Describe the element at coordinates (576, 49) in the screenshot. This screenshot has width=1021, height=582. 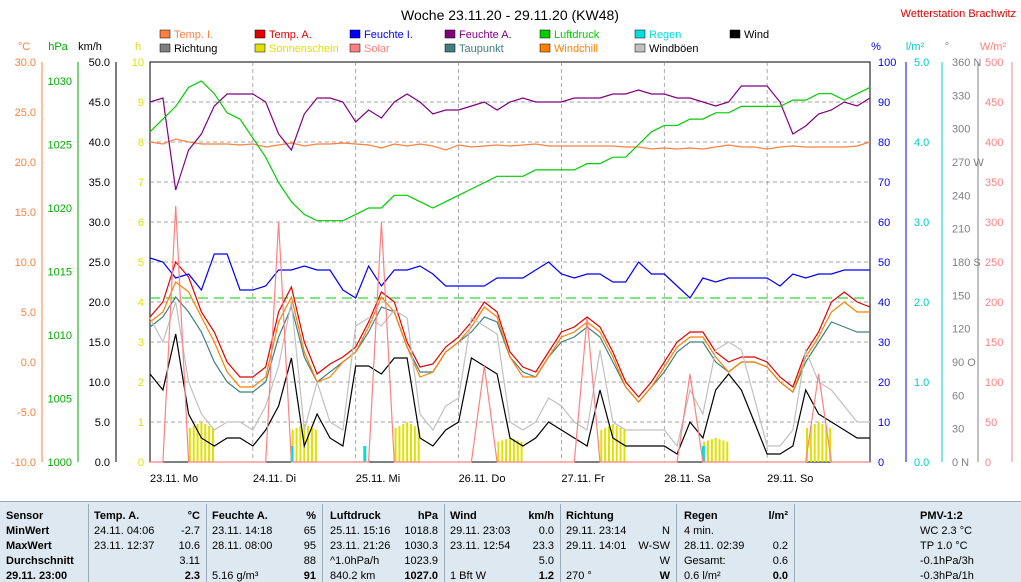
I see `legend-label: Windchill` at that location.